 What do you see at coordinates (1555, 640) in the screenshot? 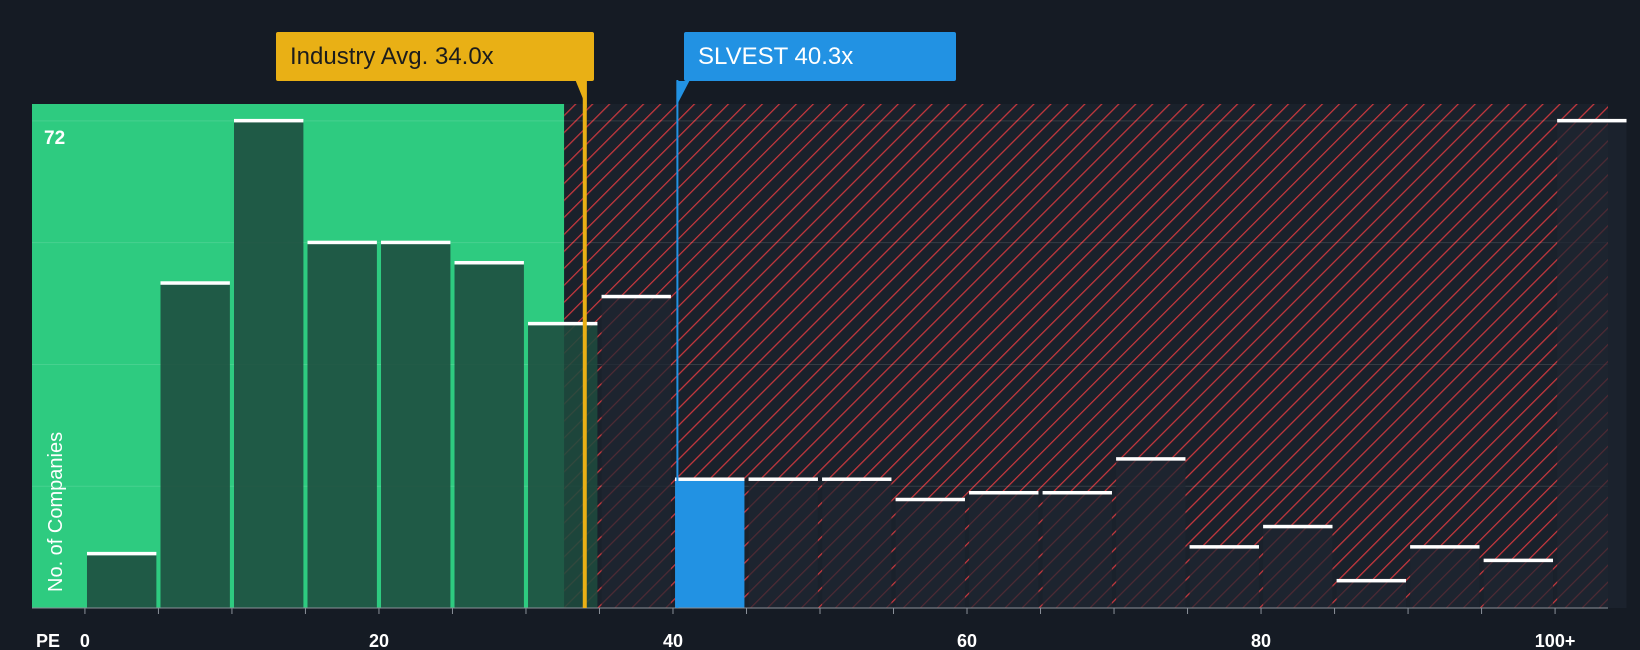
I see `x-tick-label-5: 100+` at bounding box center [1555, 640].